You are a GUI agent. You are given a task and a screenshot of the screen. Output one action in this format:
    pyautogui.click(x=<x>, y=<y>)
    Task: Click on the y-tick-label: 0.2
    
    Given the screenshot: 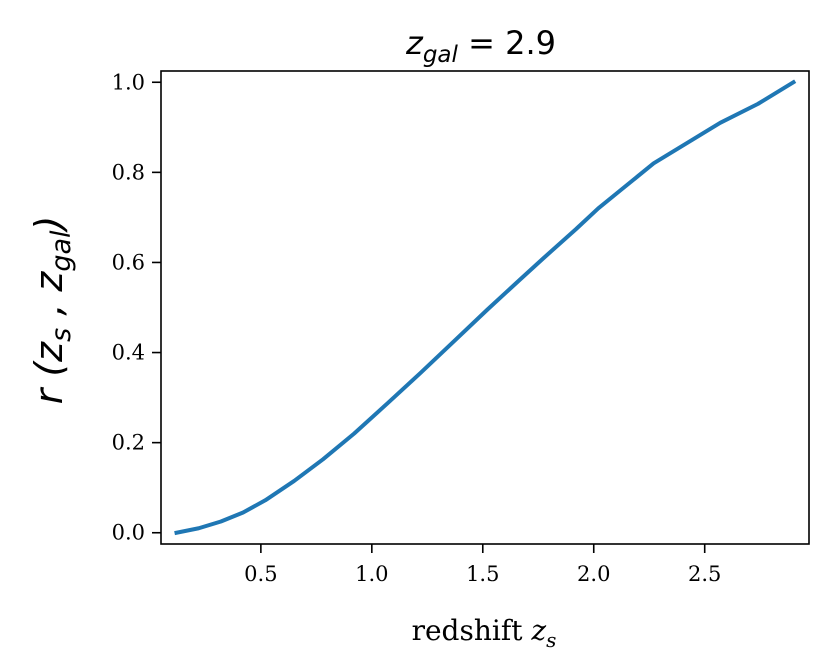 What is the action you would take?
    pyautogui.click(x=128, y=443)
    